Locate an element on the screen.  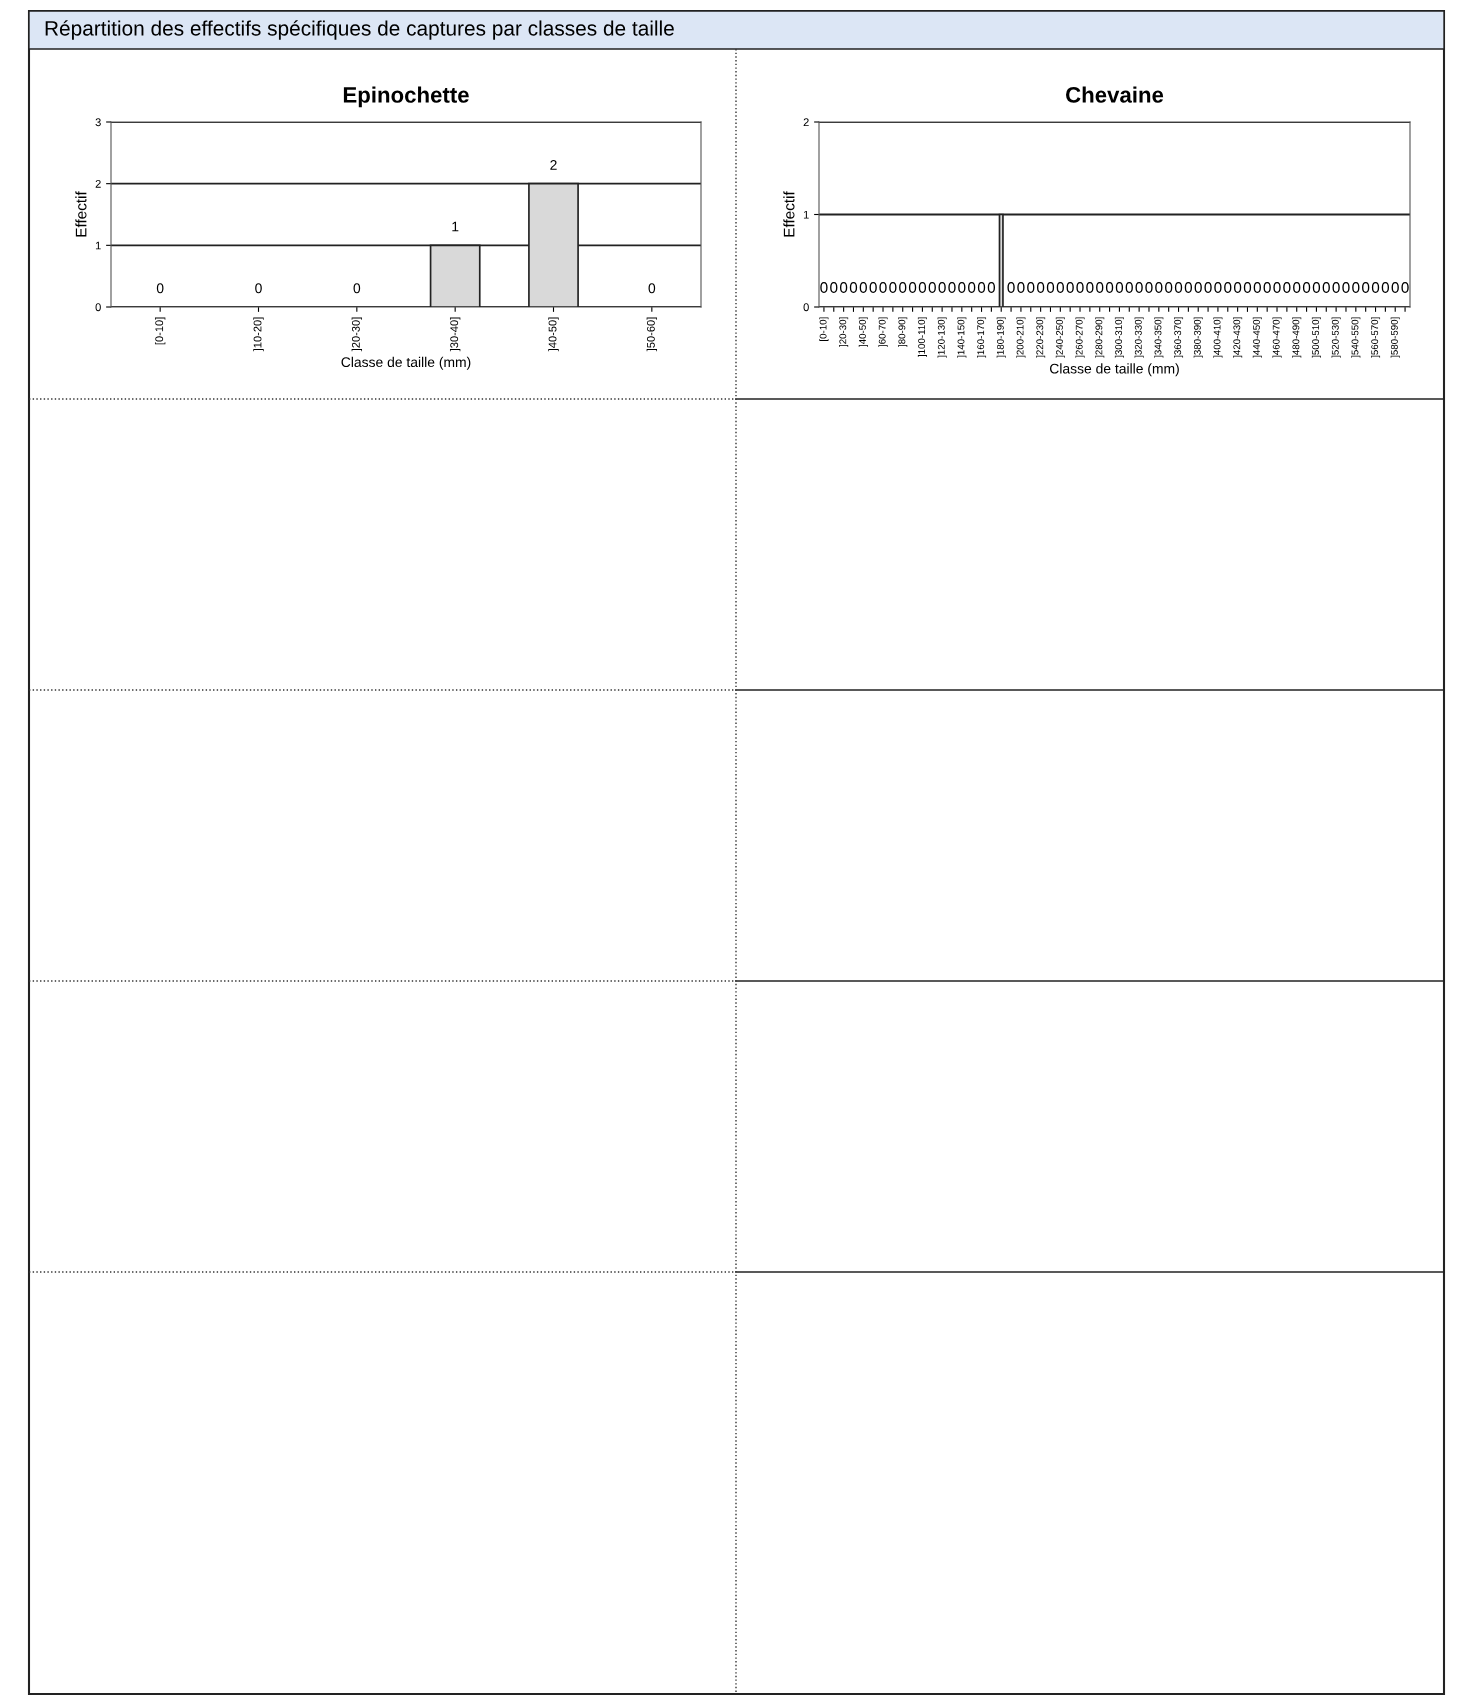
data-label: 1 is located at coordinates (455, 226).